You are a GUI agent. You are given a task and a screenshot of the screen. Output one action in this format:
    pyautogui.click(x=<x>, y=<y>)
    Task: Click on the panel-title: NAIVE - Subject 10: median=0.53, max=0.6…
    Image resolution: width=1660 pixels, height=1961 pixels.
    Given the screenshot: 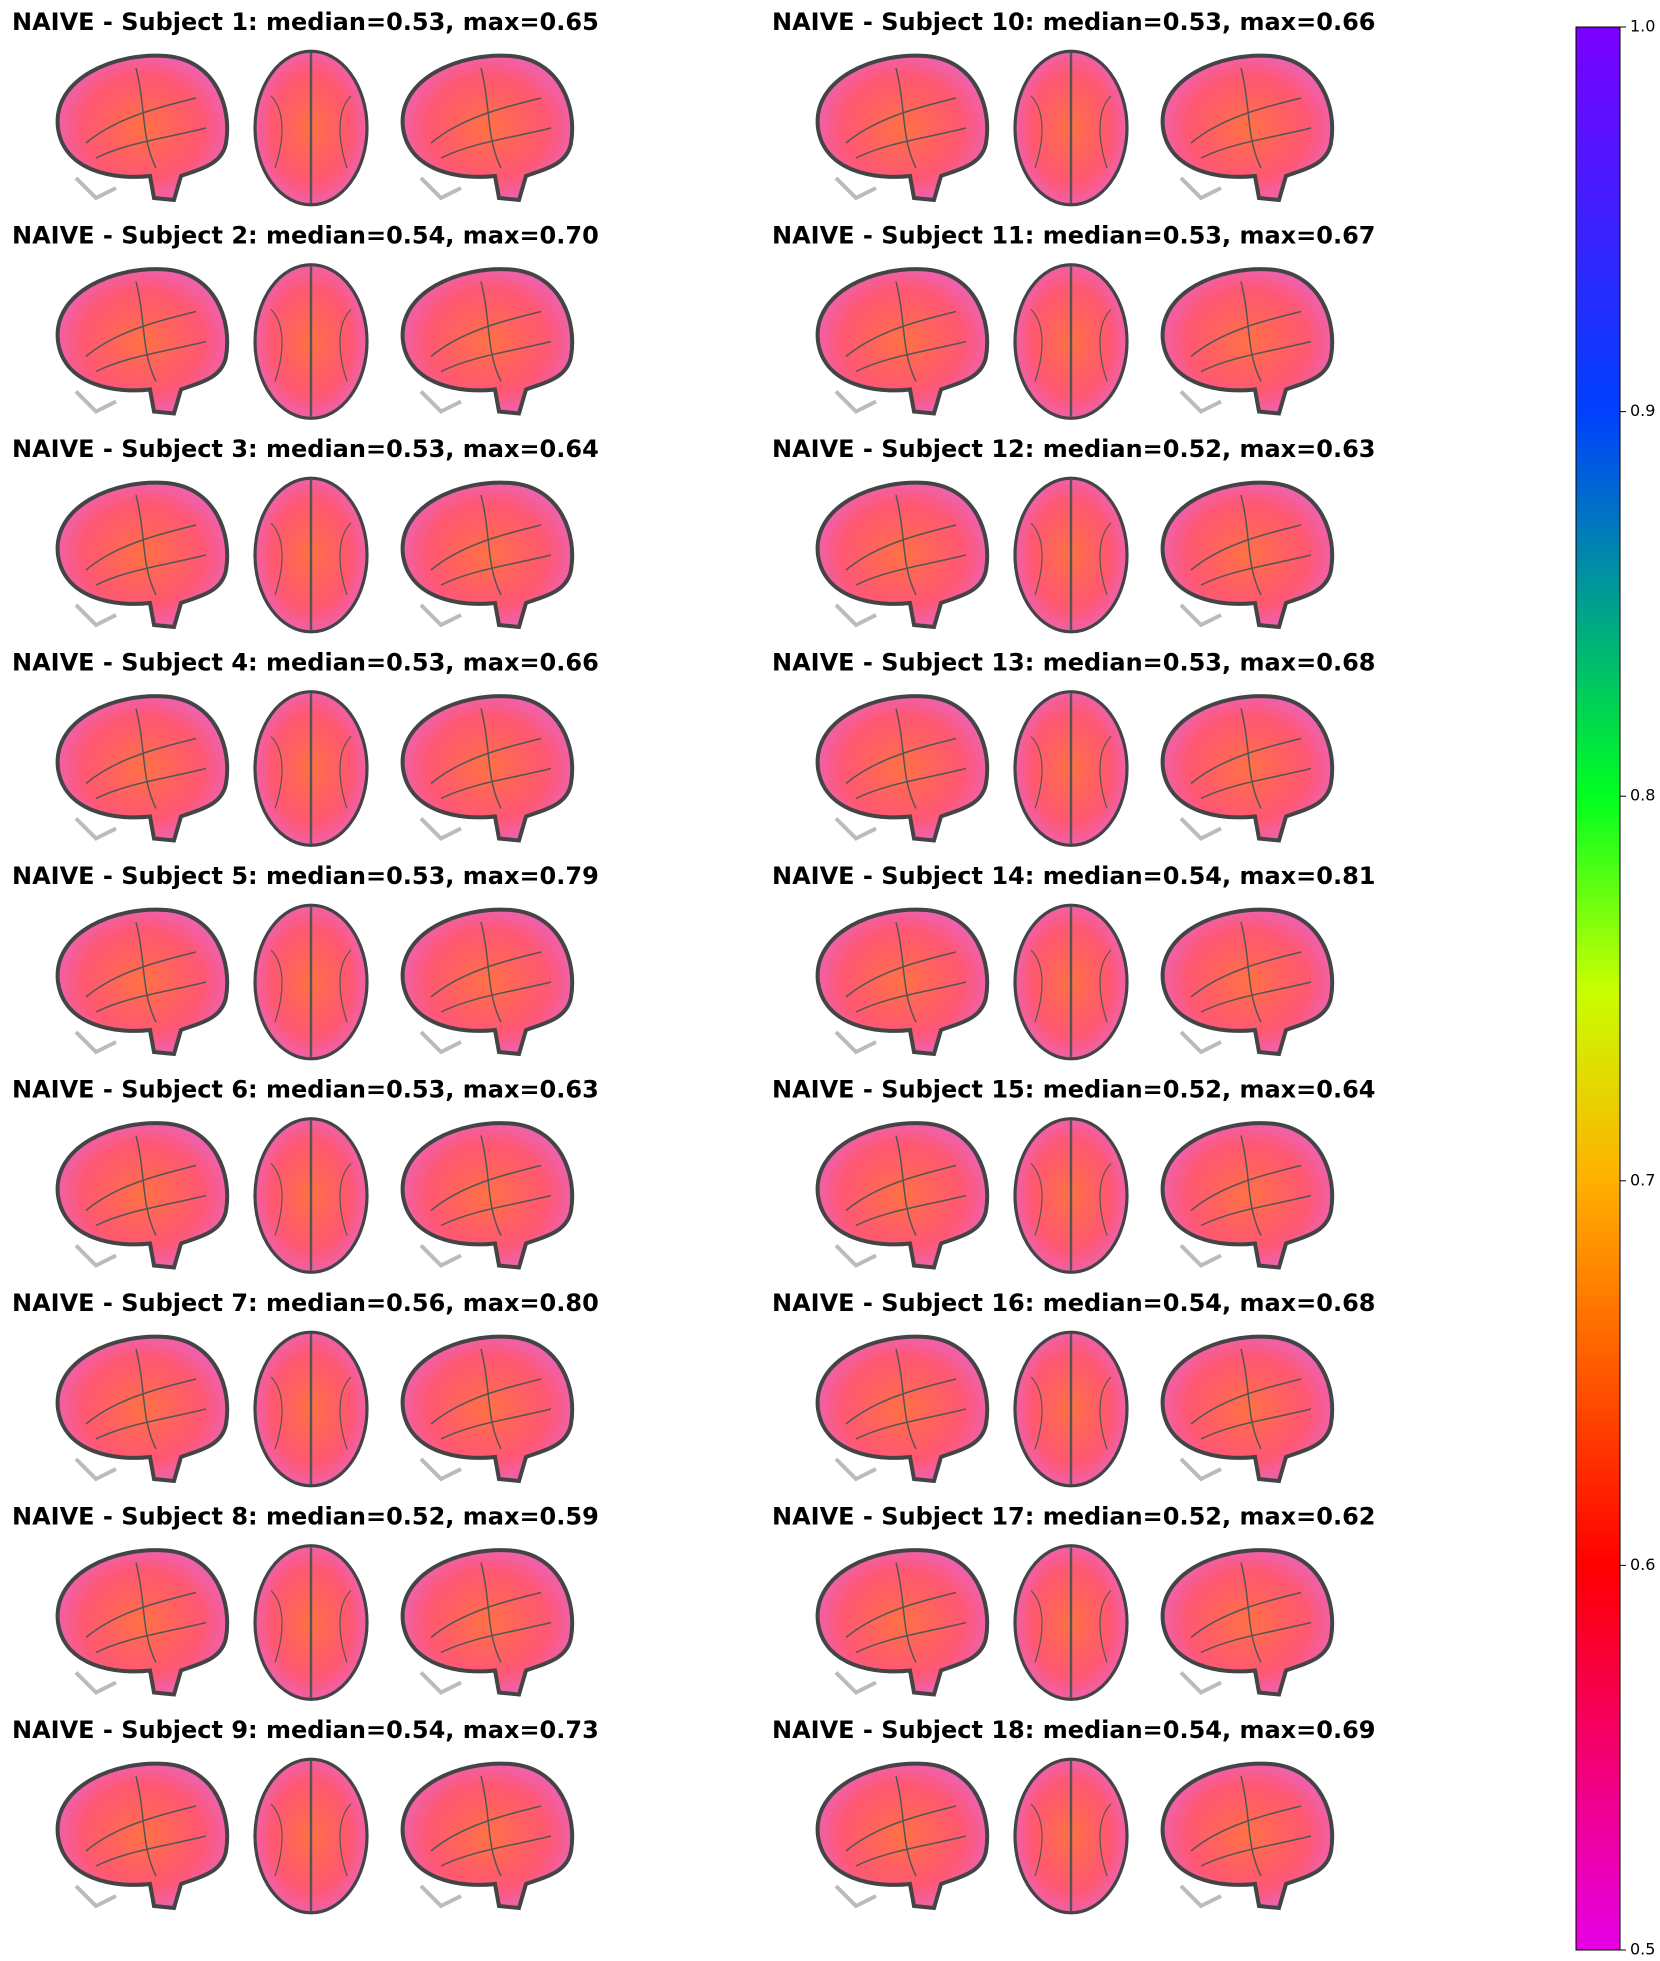 What is the action you would take?
    pyautogui.click(x=1073, y=22)
    